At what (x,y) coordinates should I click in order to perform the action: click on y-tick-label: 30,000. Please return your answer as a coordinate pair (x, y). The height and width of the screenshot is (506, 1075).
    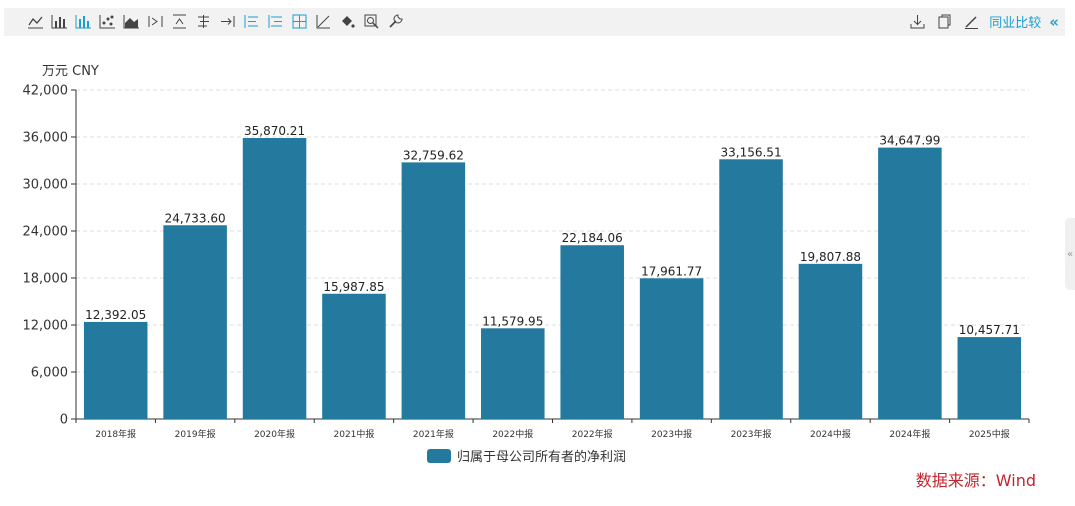
    Looking at the image, I should click on (46, 185).